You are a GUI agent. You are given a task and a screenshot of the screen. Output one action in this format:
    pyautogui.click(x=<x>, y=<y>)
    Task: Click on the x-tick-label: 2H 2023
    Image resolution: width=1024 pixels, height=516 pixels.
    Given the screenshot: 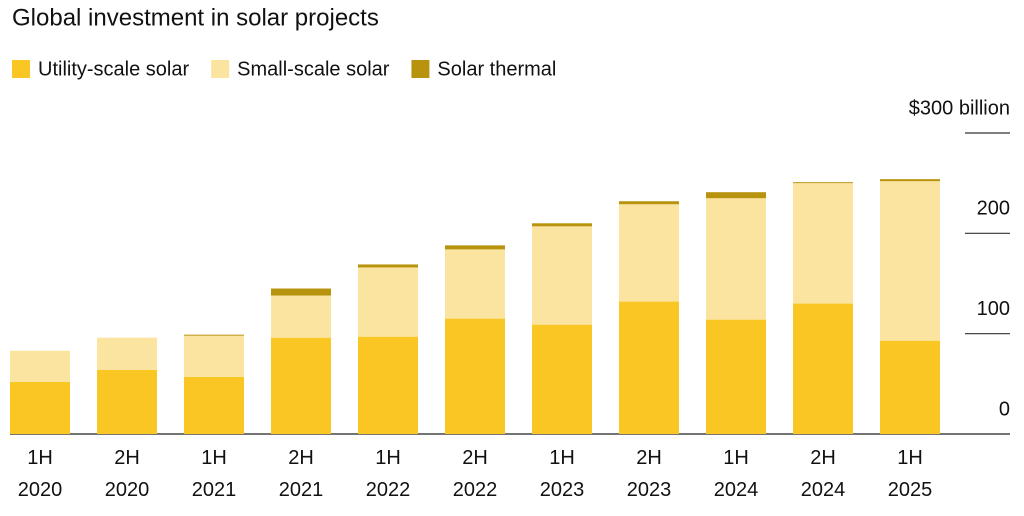 What is the action you would take?
    pyautogui.click(x=649, y=474)
    